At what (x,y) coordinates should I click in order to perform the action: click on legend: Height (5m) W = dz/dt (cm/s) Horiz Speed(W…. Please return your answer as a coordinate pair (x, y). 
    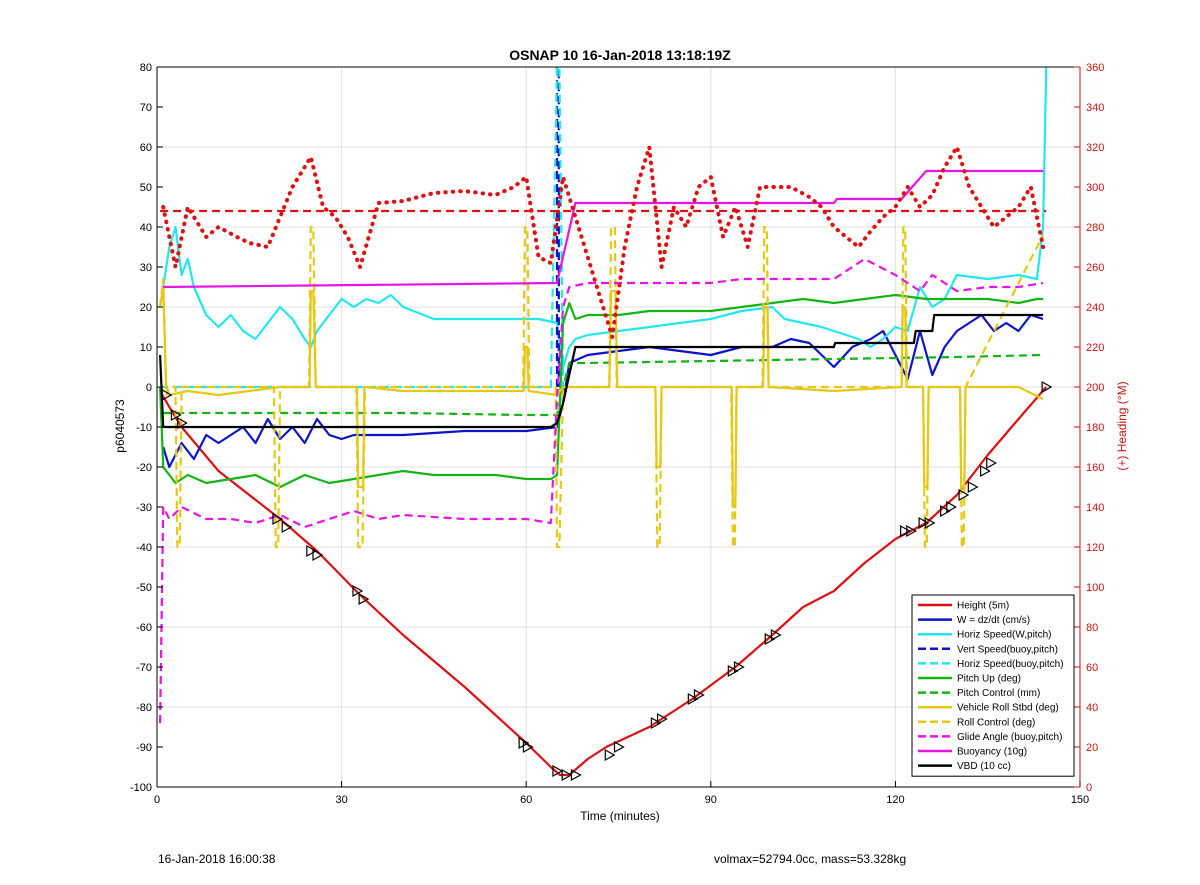
    Looking at the image, I should click on (993, 685).